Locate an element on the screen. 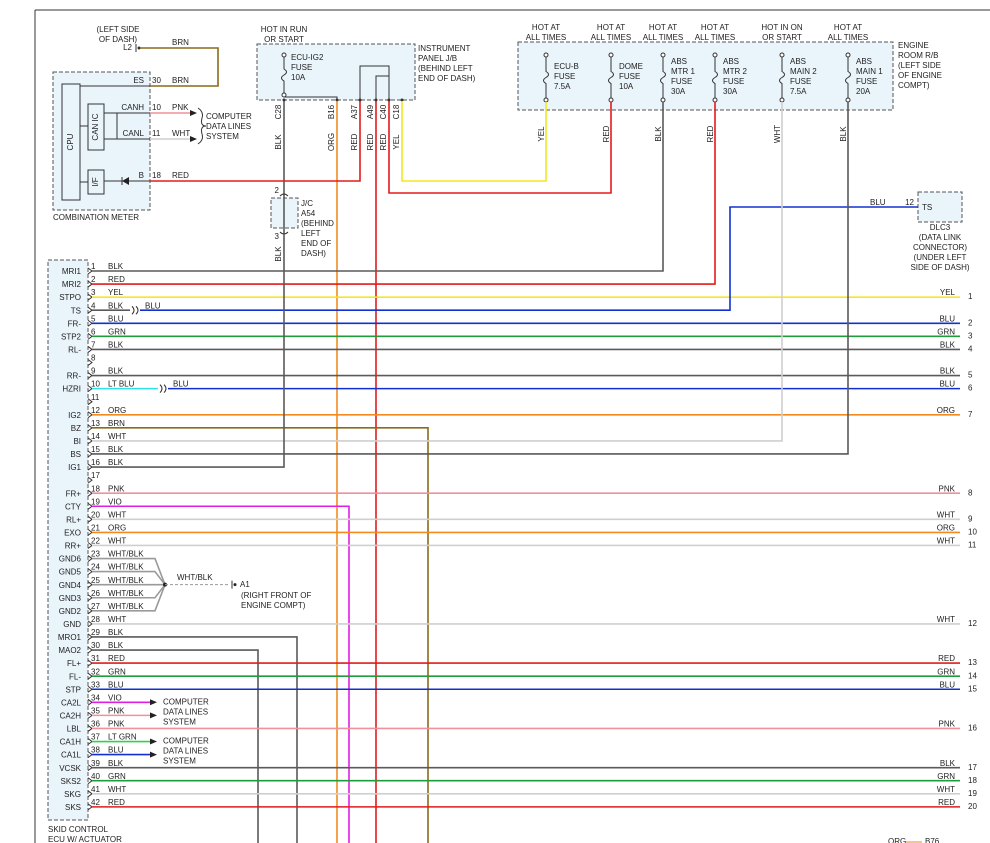  label: LEFT is located at coordinates (311, 233).